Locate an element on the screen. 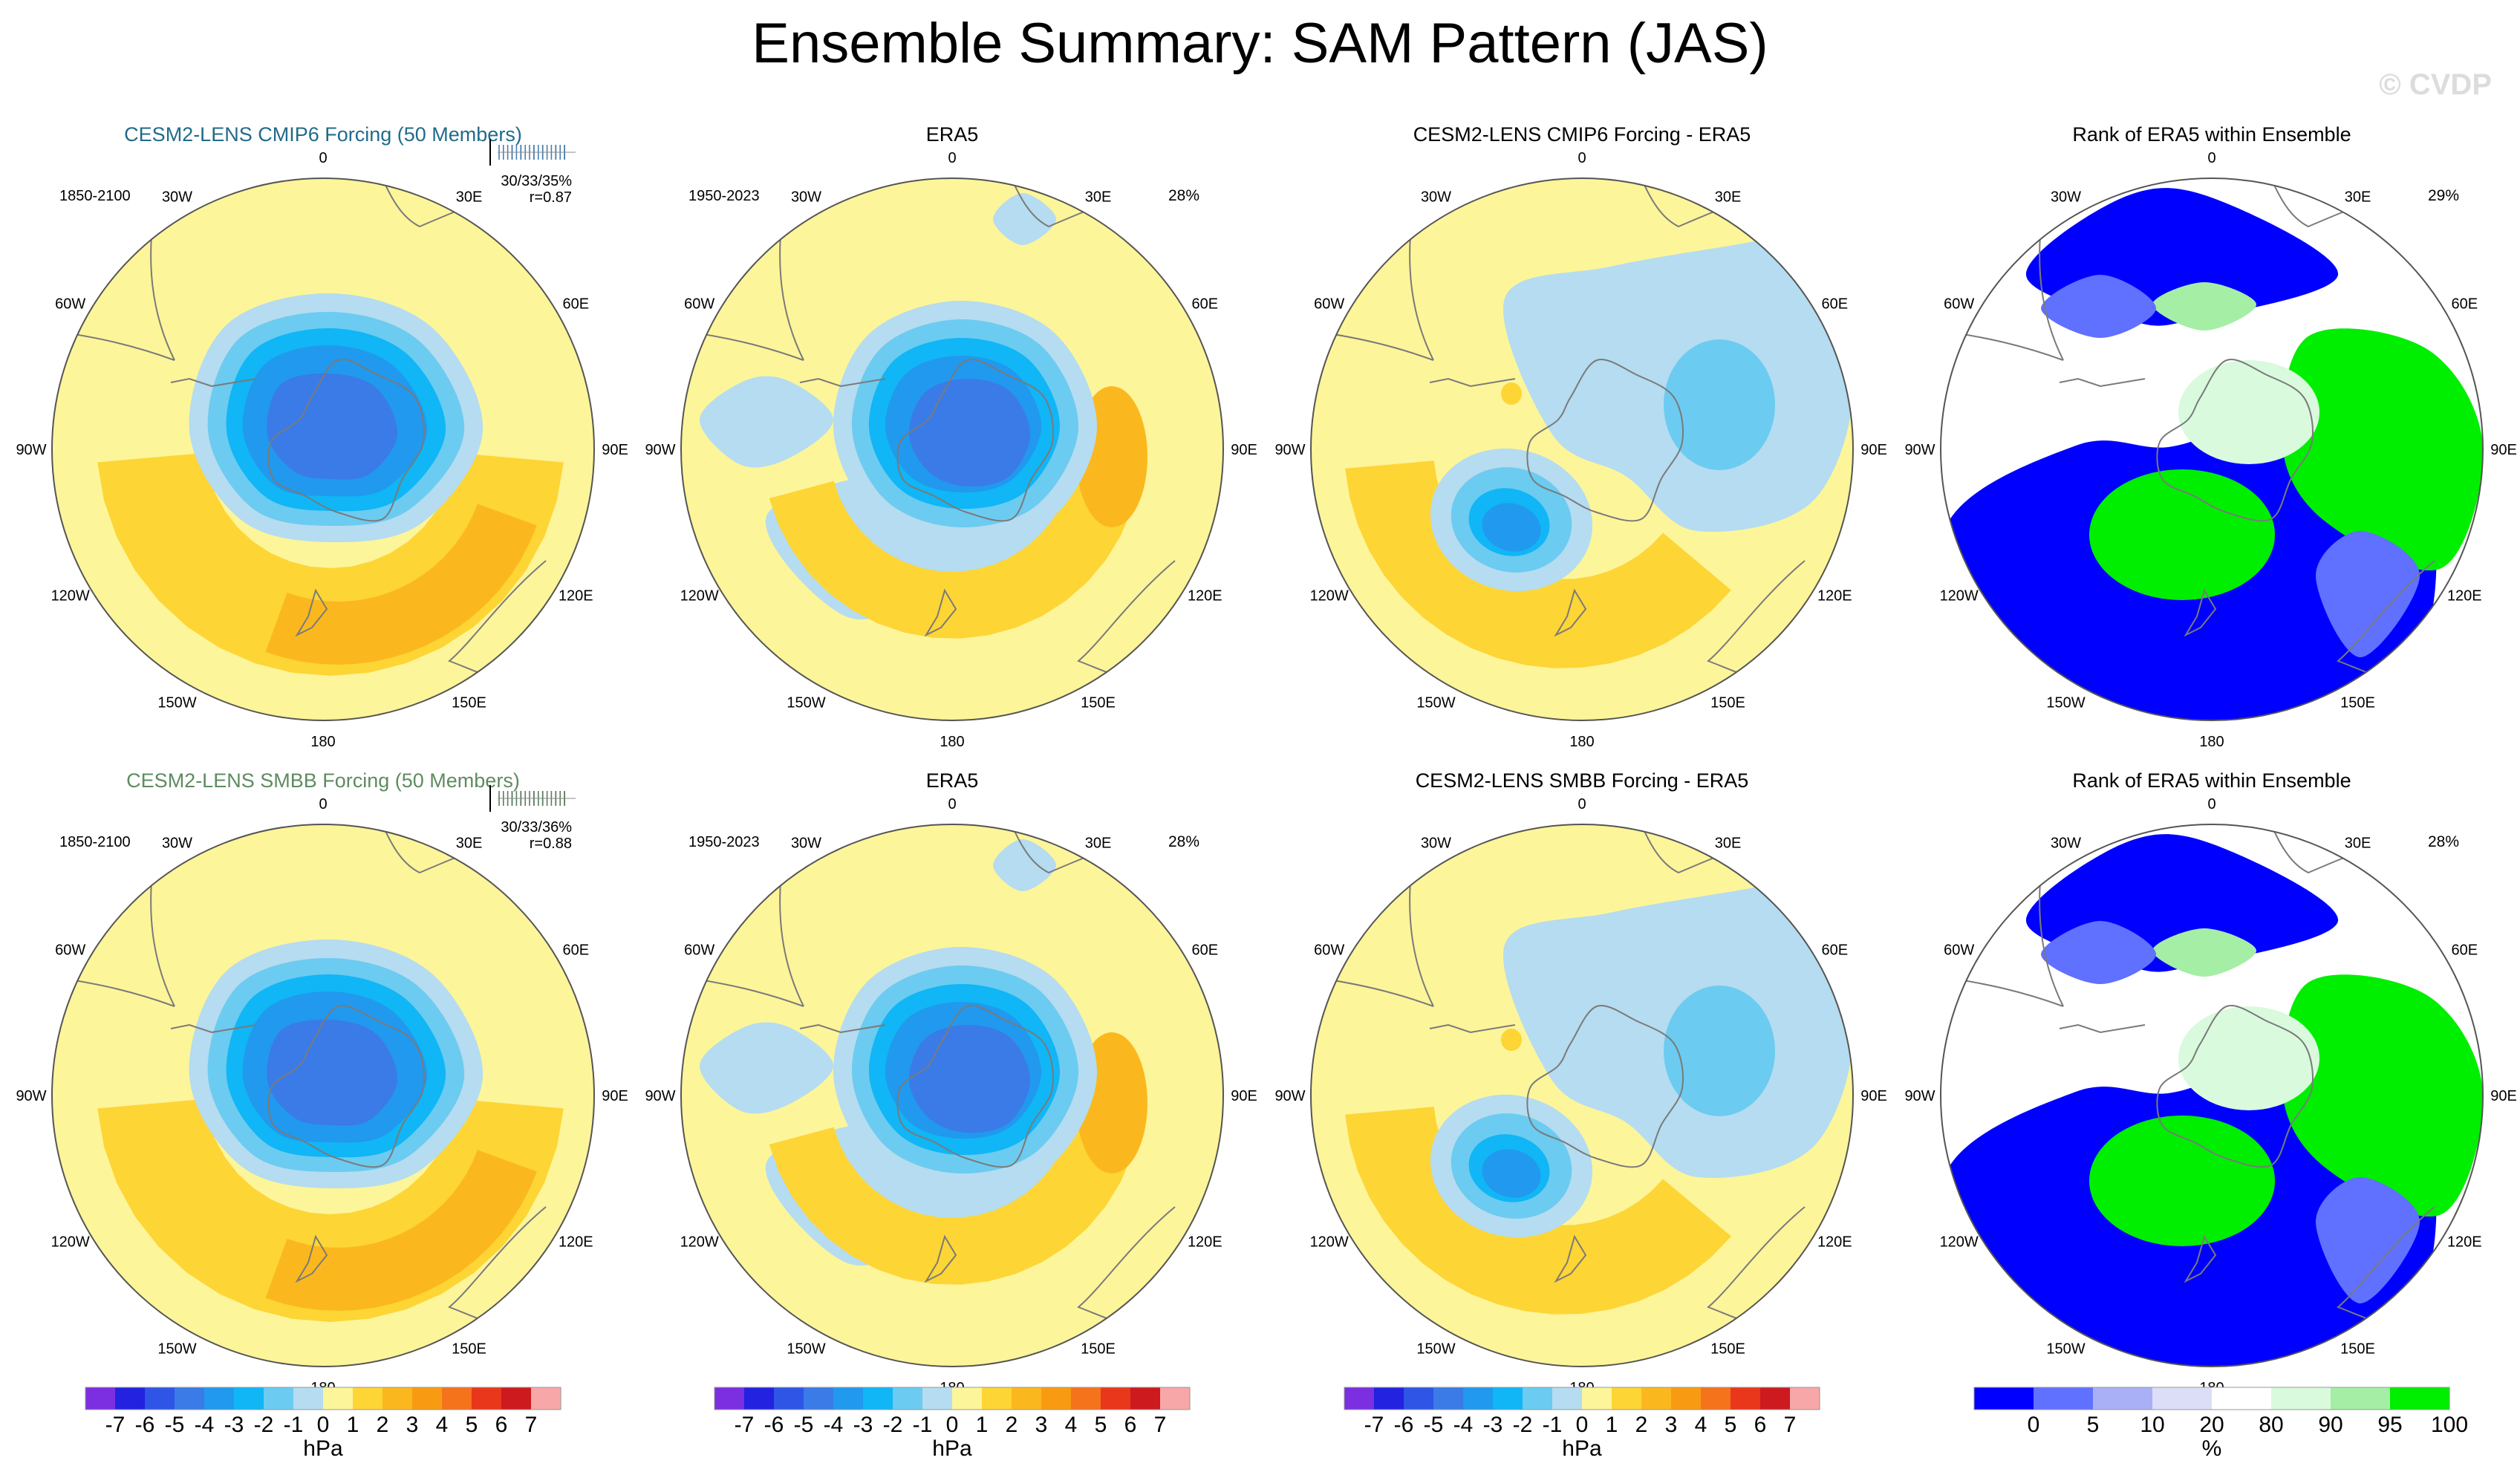  percent-label: 29% is located at coordinates (2443, 195).